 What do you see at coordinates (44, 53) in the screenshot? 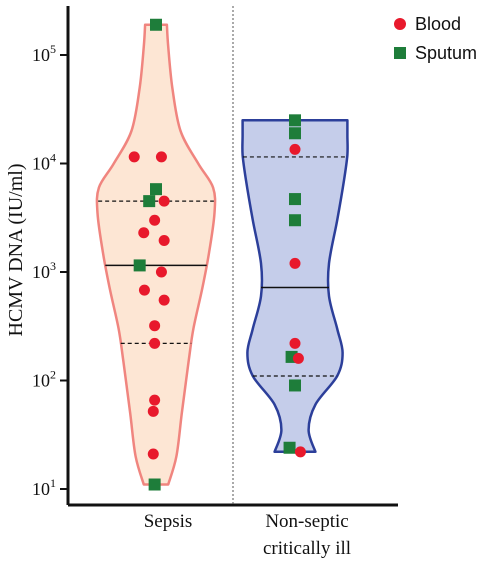
I see `y-tick-label: 10⁵` at bounding box center [44, 53].